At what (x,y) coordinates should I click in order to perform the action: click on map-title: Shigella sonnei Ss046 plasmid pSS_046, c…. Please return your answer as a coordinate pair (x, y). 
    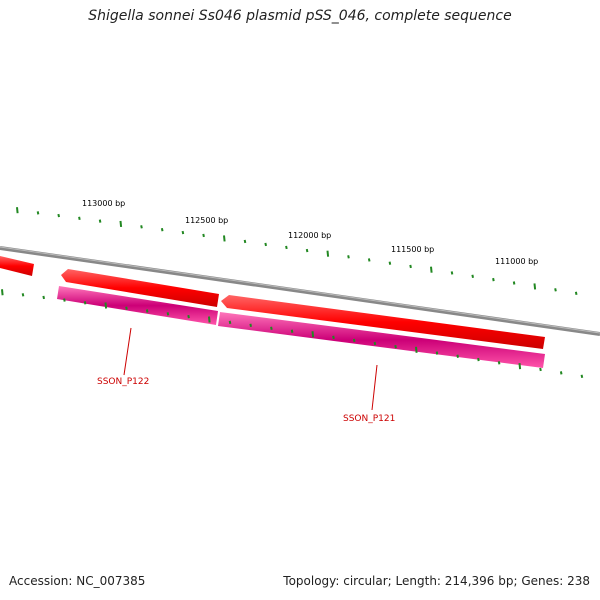
    Looking at the image, I should click on (300, 16).